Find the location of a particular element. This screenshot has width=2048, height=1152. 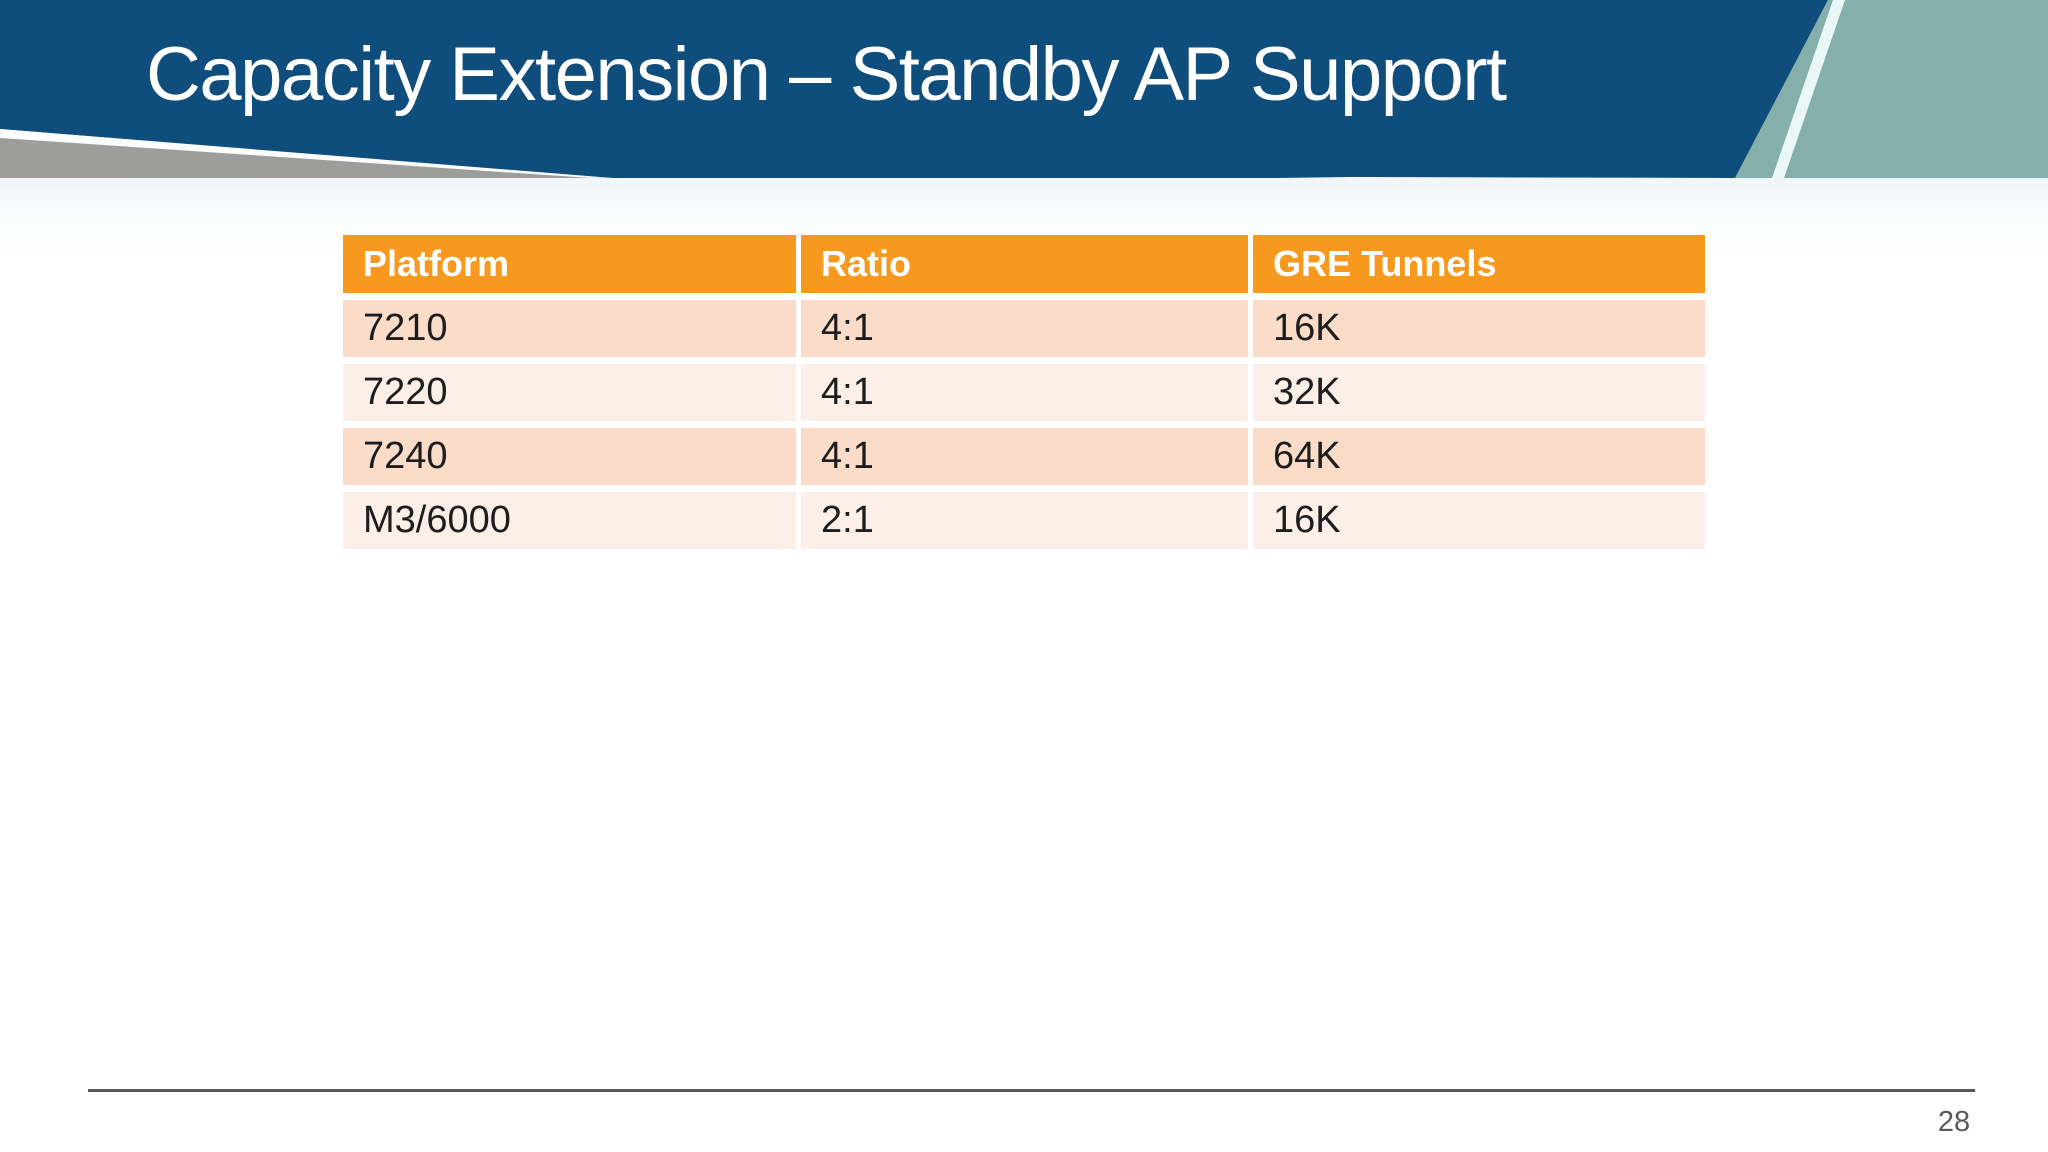

table-cell-tunnels: 32K is located at coordinates (1479, 392).